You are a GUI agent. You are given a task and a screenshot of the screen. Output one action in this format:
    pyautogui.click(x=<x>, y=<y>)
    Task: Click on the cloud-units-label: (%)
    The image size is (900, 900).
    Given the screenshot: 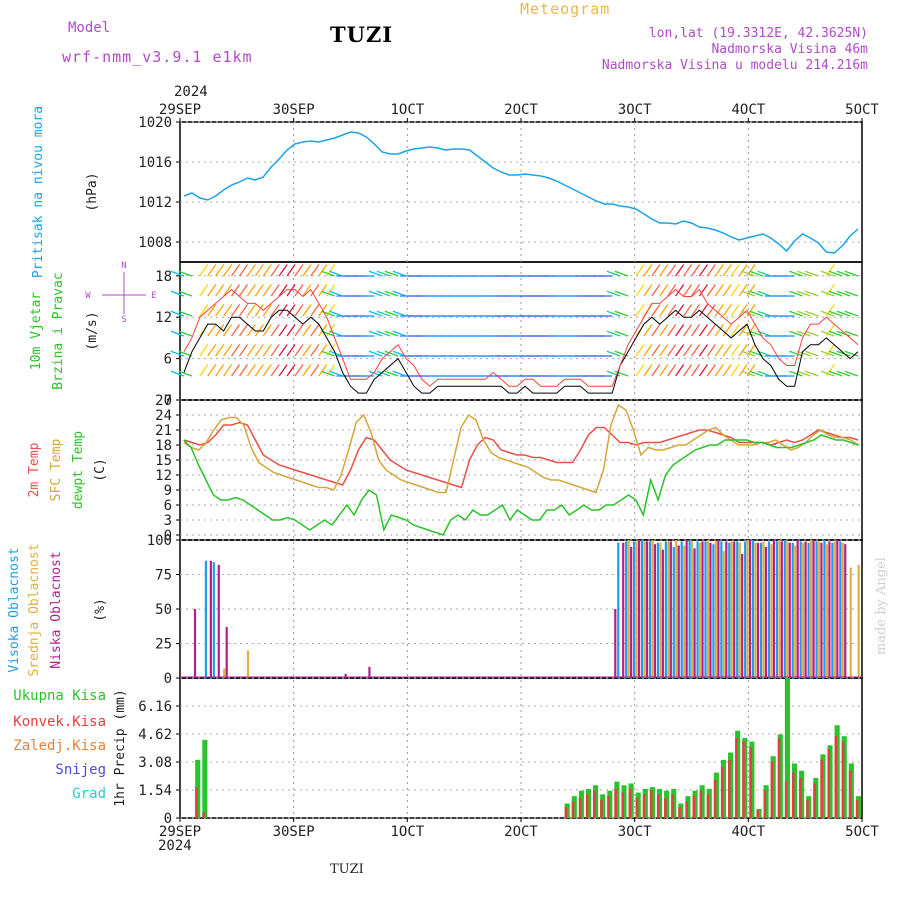 What is the action you would take?
    pyautogui.click(x=100, y=609)
    